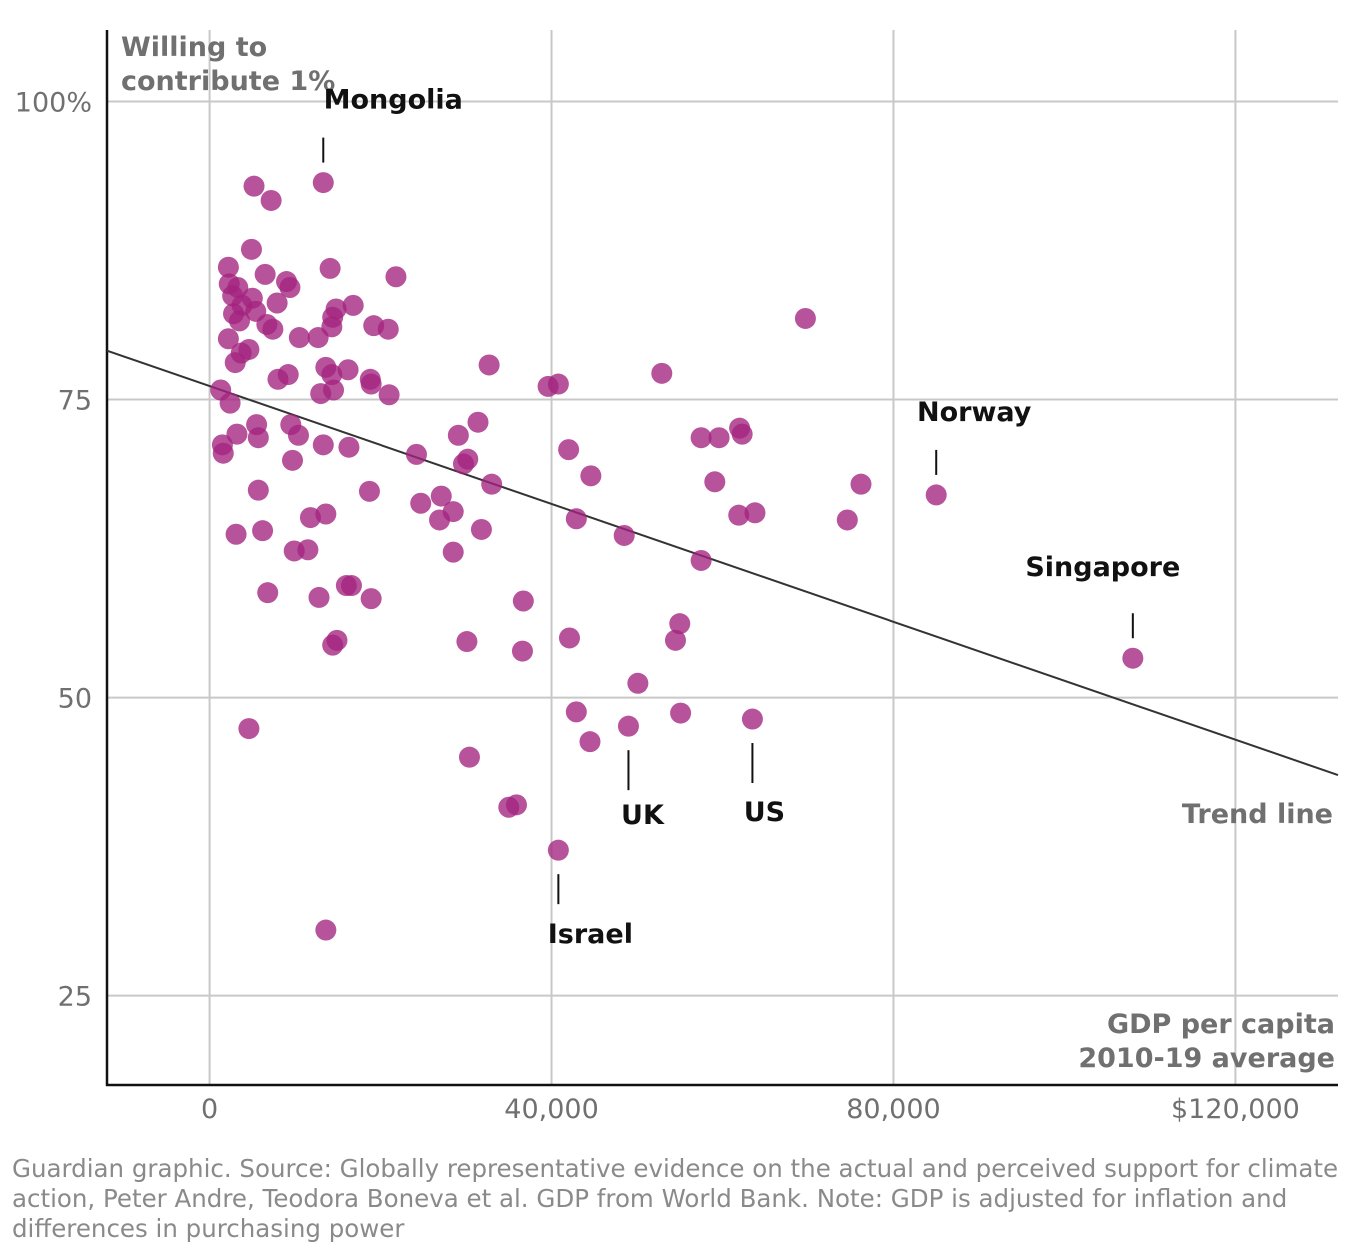  I want to click on y-axis-title-line: Willing to, so click(194, 47).